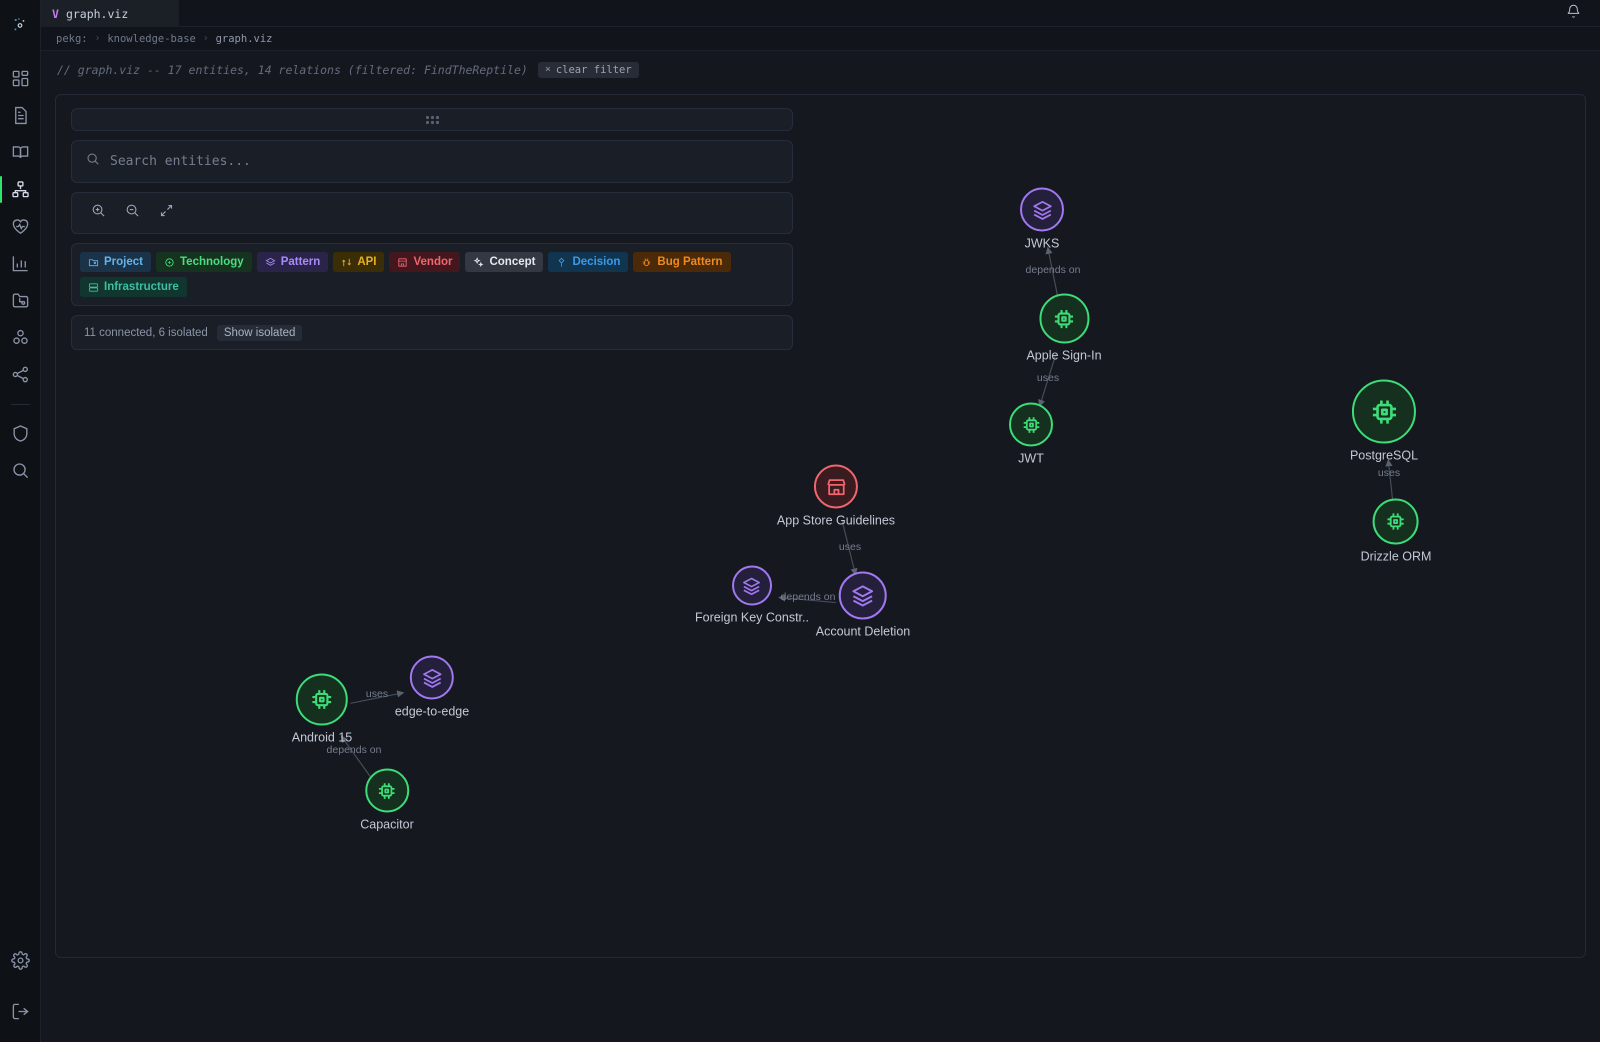  I want to click on chip-badge-icon, so click(169, 262).